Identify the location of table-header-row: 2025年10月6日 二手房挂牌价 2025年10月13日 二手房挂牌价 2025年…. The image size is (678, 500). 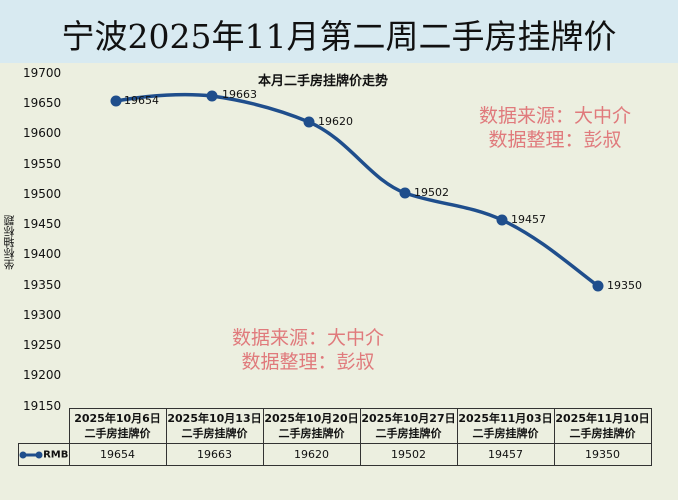
(335, 426).